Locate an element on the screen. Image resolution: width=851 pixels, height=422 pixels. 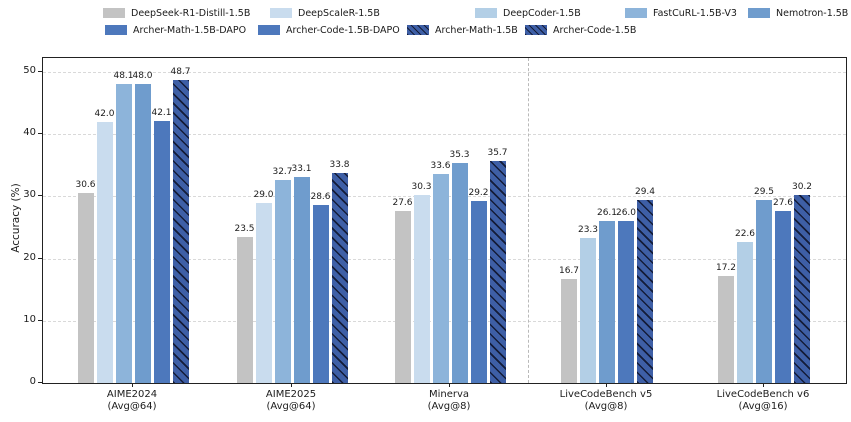
bar-deepcoder-1.5b is located at coordinates (588, 310).